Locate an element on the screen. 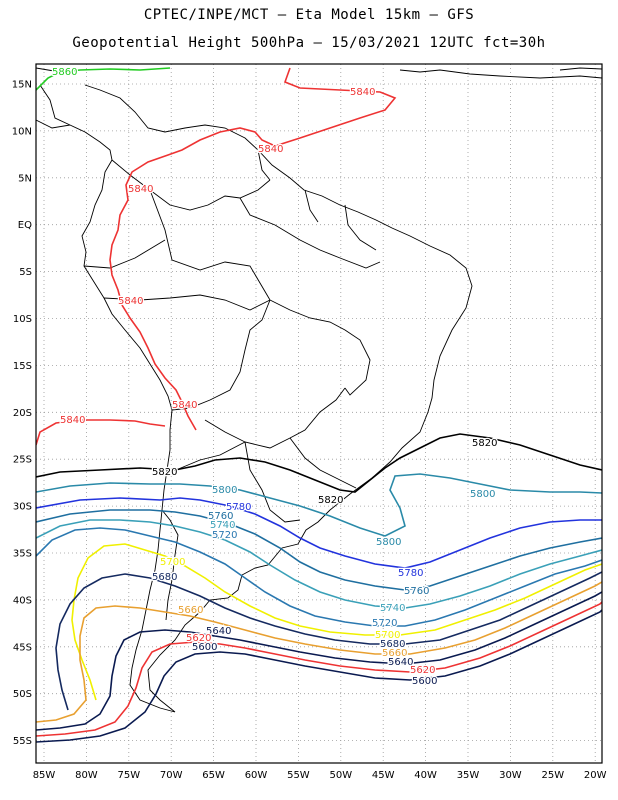 This screenshot has height=800, width=618. contour-label-5840-e: 5840 is located at coordinates (184, 405).